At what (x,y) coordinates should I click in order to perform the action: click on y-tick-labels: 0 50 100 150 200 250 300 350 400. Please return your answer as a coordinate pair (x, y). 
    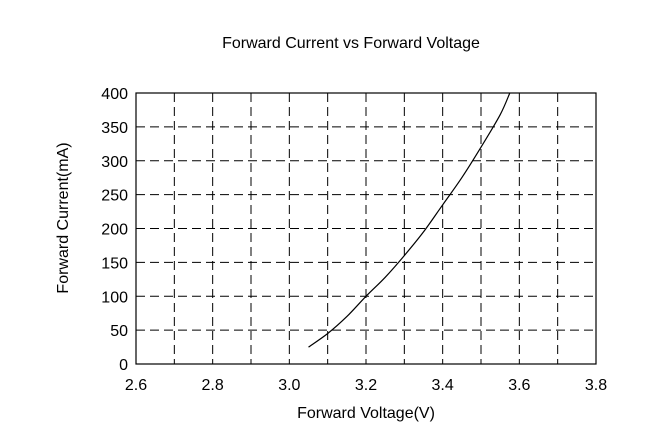
    Looking at the image, I should click on (114, 230).